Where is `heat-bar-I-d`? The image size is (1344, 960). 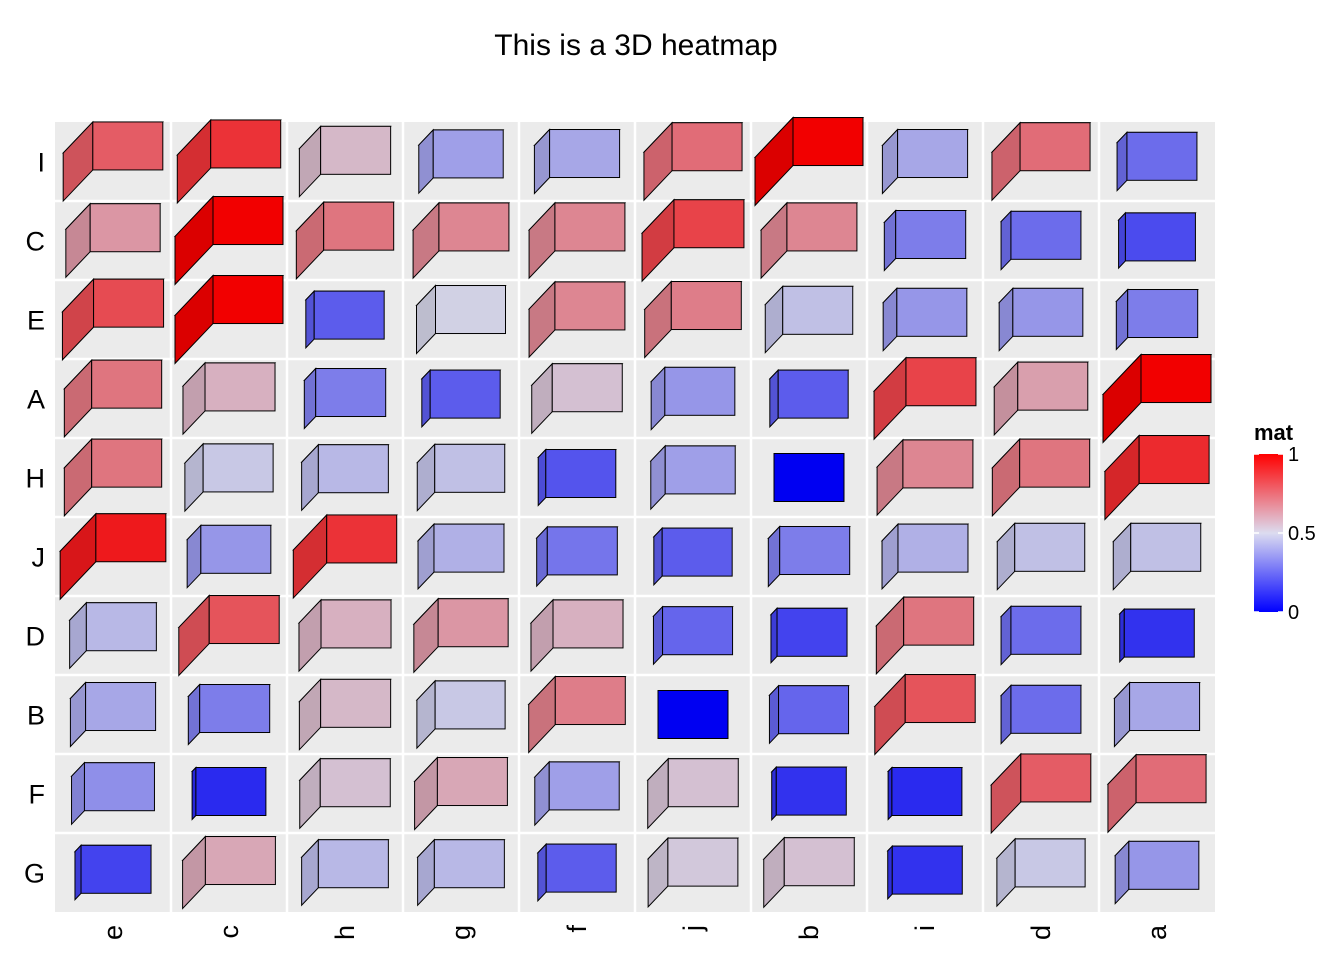 heat-bar-I-d is located at coordinates (1041, 161).